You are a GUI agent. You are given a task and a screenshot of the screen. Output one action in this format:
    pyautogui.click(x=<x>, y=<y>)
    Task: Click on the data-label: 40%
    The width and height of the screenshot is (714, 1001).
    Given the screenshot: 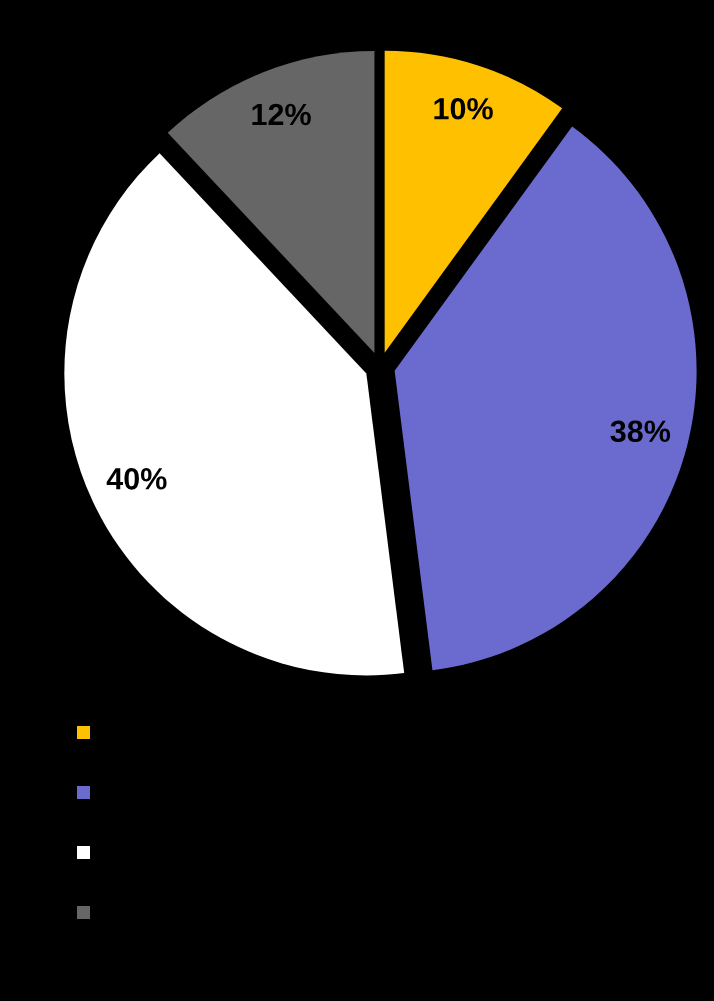 What is the action you would take?
    pyautogui.click(x=136, y=479)
    